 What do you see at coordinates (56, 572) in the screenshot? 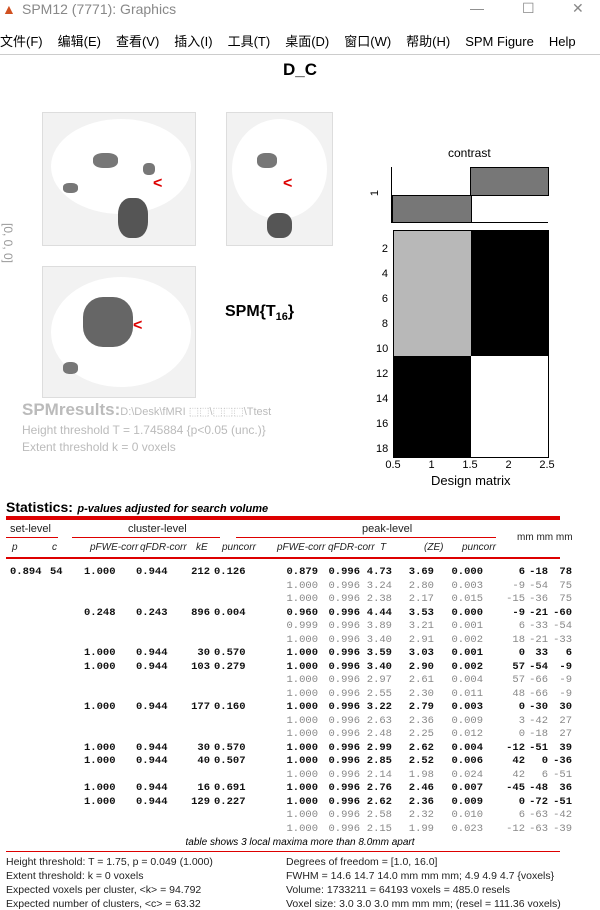
I see `table-cell: 54` at bounding box center [56, 572].